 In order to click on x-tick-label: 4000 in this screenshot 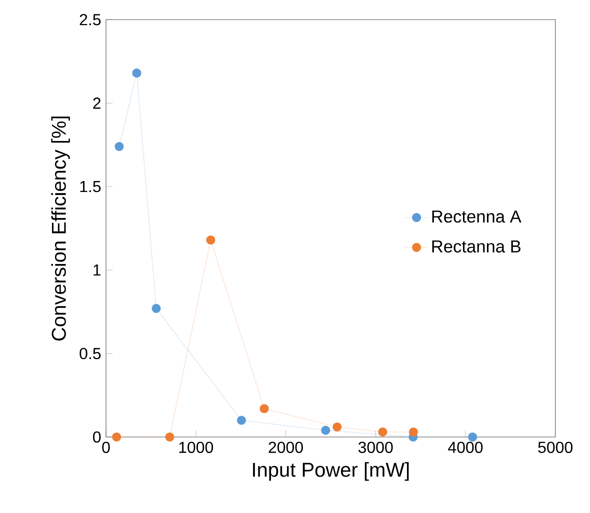, I will do `click(465, 448)`.